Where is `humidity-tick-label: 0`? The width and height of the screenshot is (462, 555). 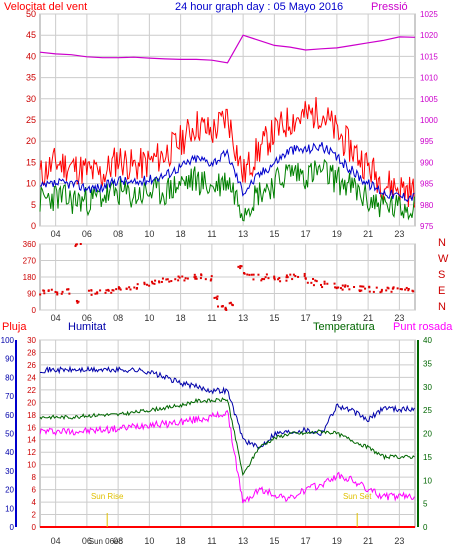 humidity-tick-label: 0 is located at coordinates (12, 527).